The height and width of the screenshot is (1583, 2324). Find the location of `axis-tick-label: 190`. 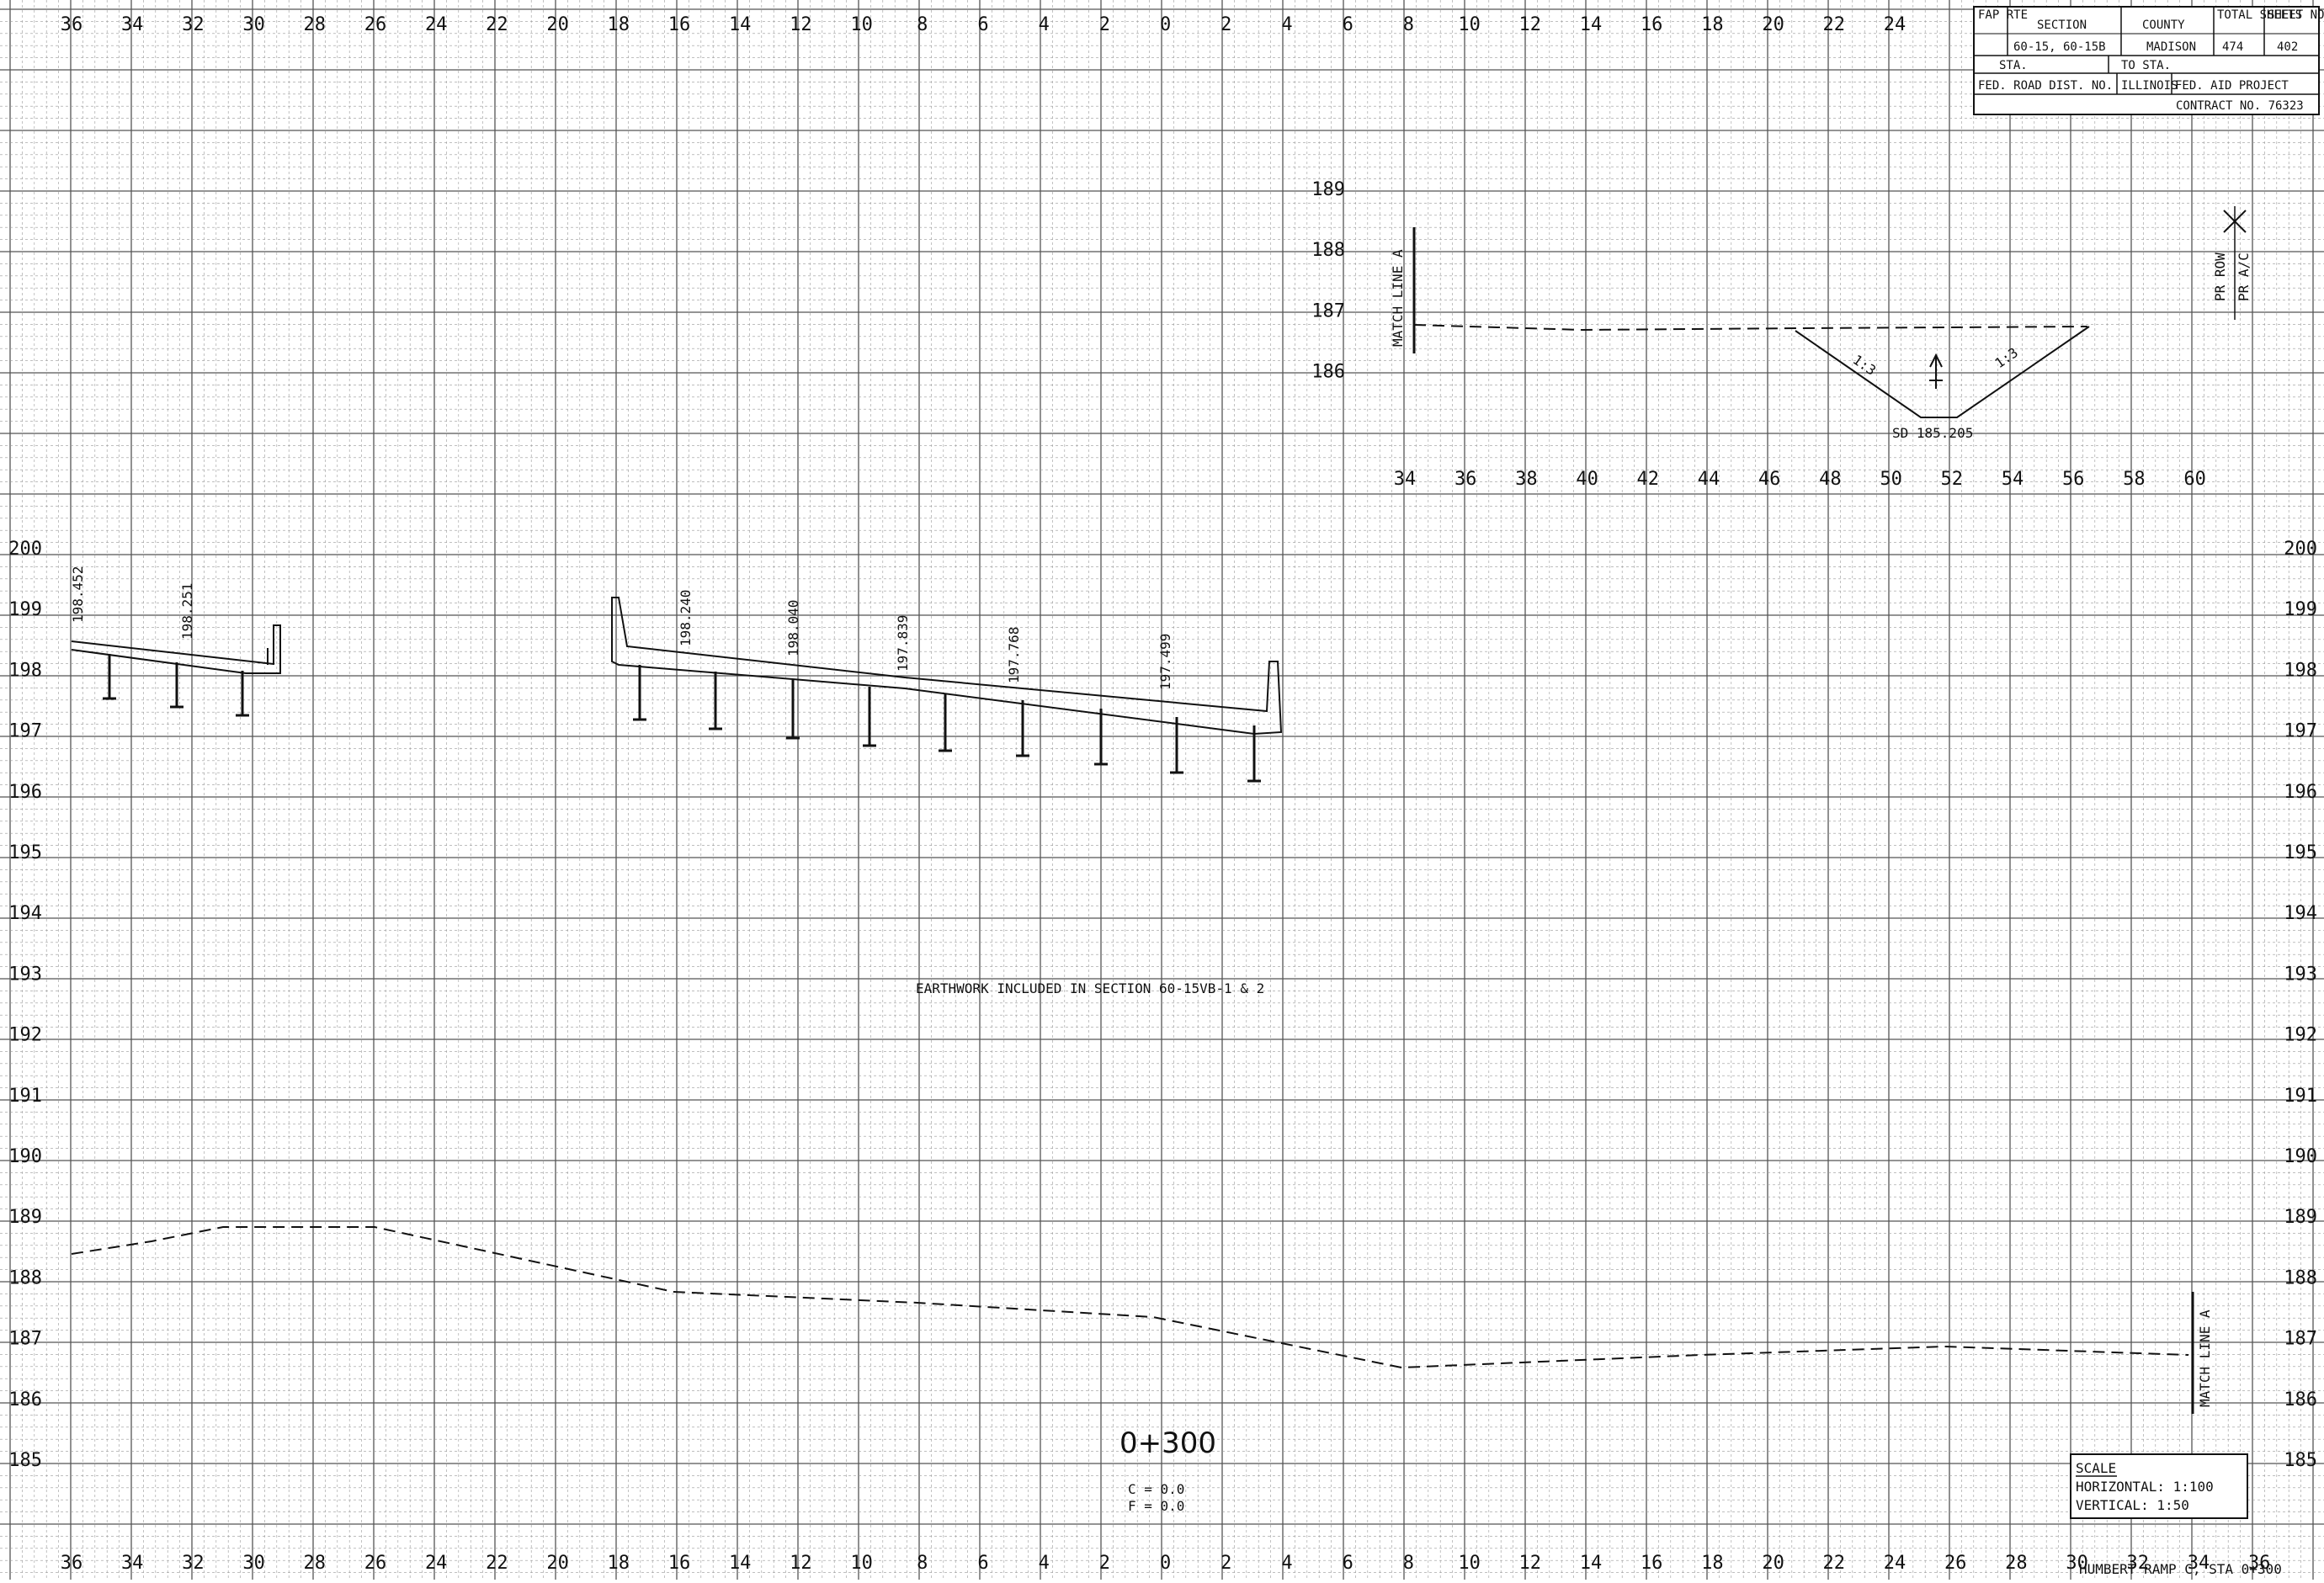

axis-tick-label: 190 is located at coordinates (25, 1157).